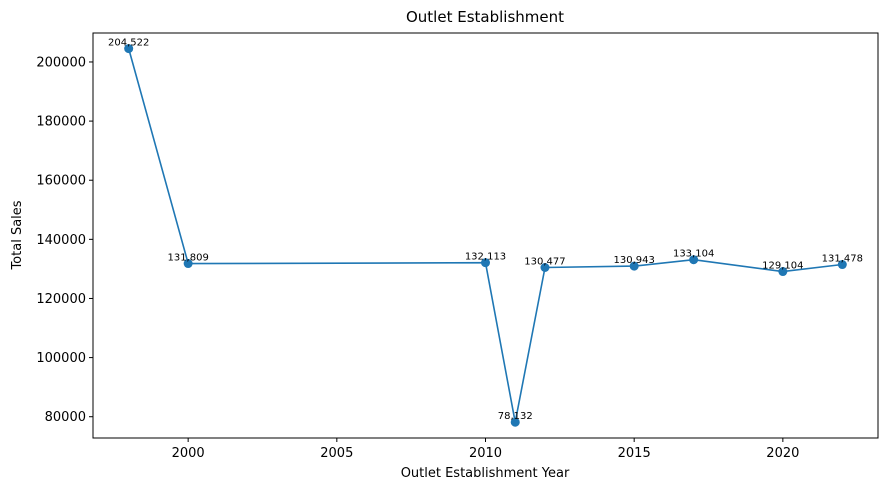  What do you see at coordinates (61, 358) in the screenshot?
I see `y-tick-label: 100000` at bounding box center [61, 358].